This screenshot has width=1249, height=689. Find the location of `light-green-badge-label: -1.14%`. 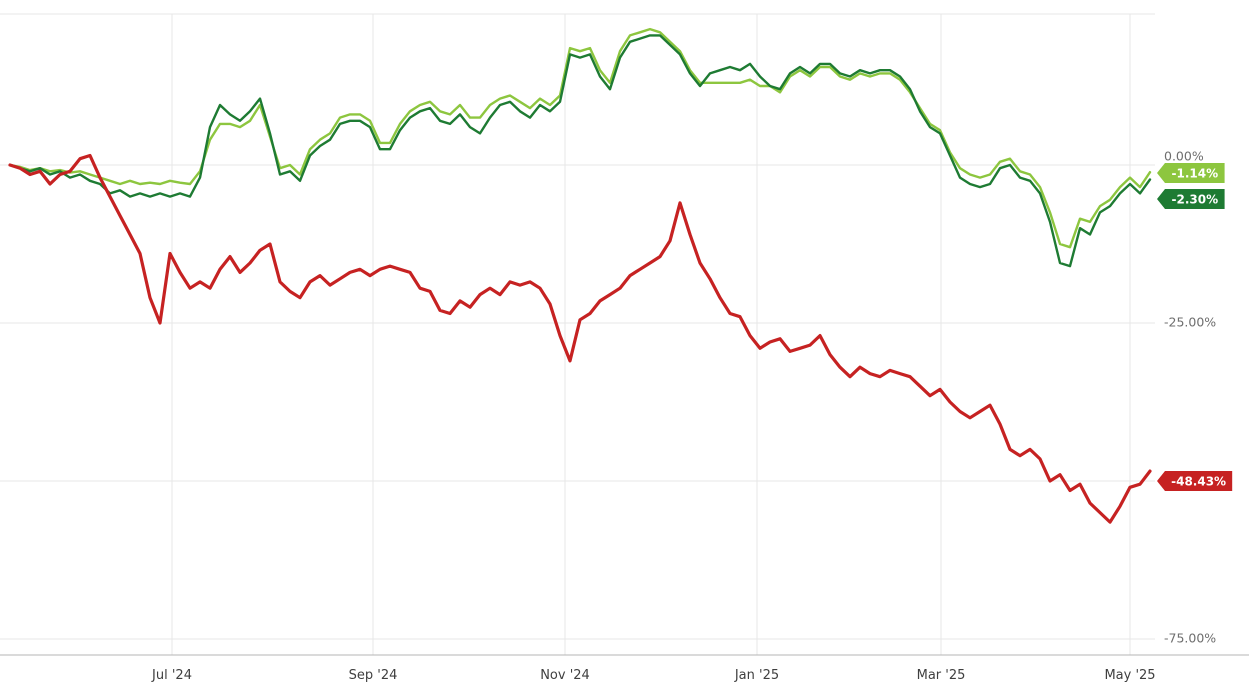

light-green-badge-label: -1.14% is located at coordinates (1194, 174).